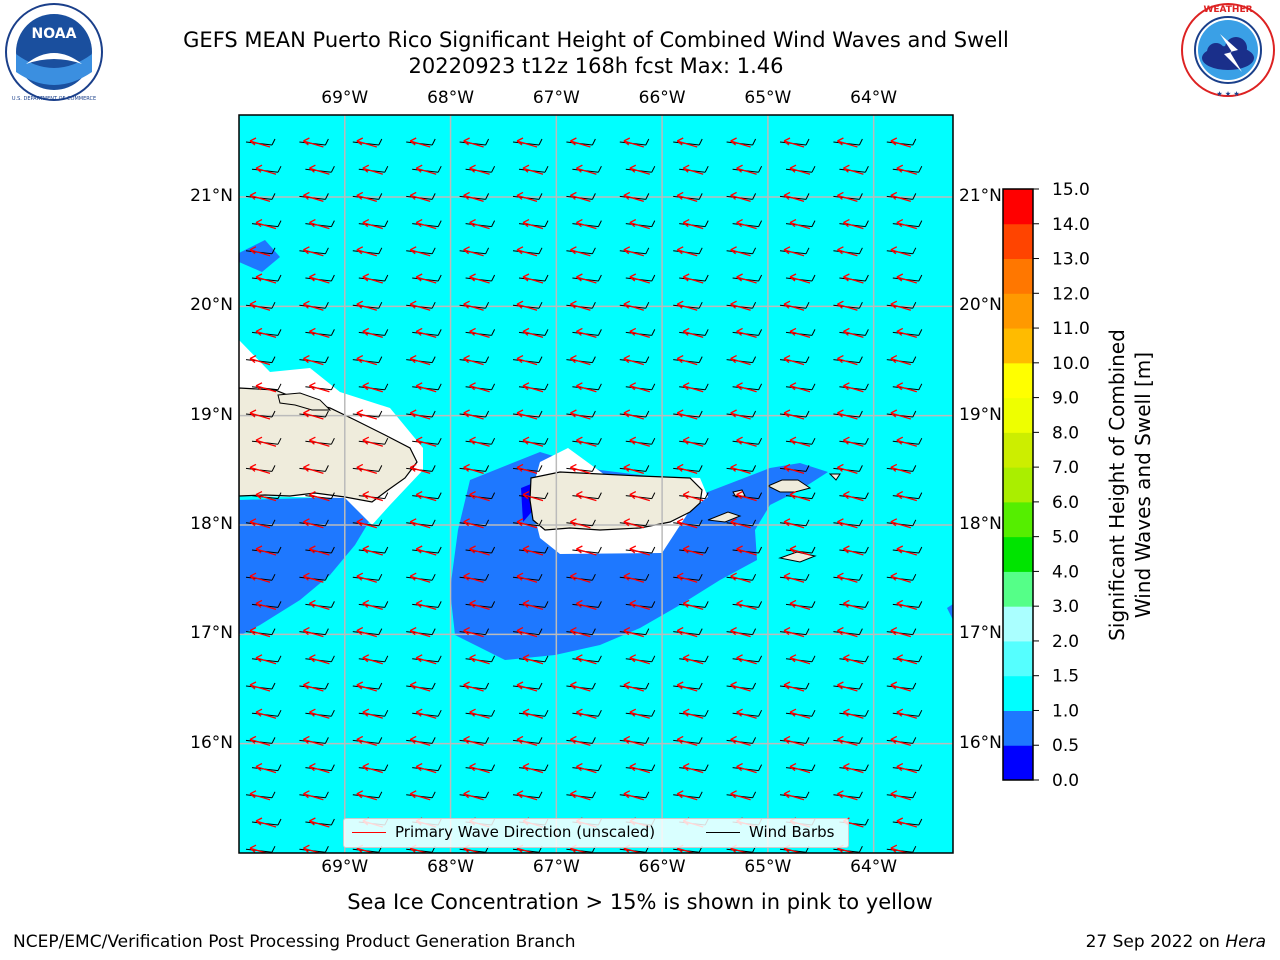 This screenshot has height=960, width=1280. Describe the element at coordinates (1065, 399) in the screenshot. I see `colorbar-tick-label: 9.0` at that location.